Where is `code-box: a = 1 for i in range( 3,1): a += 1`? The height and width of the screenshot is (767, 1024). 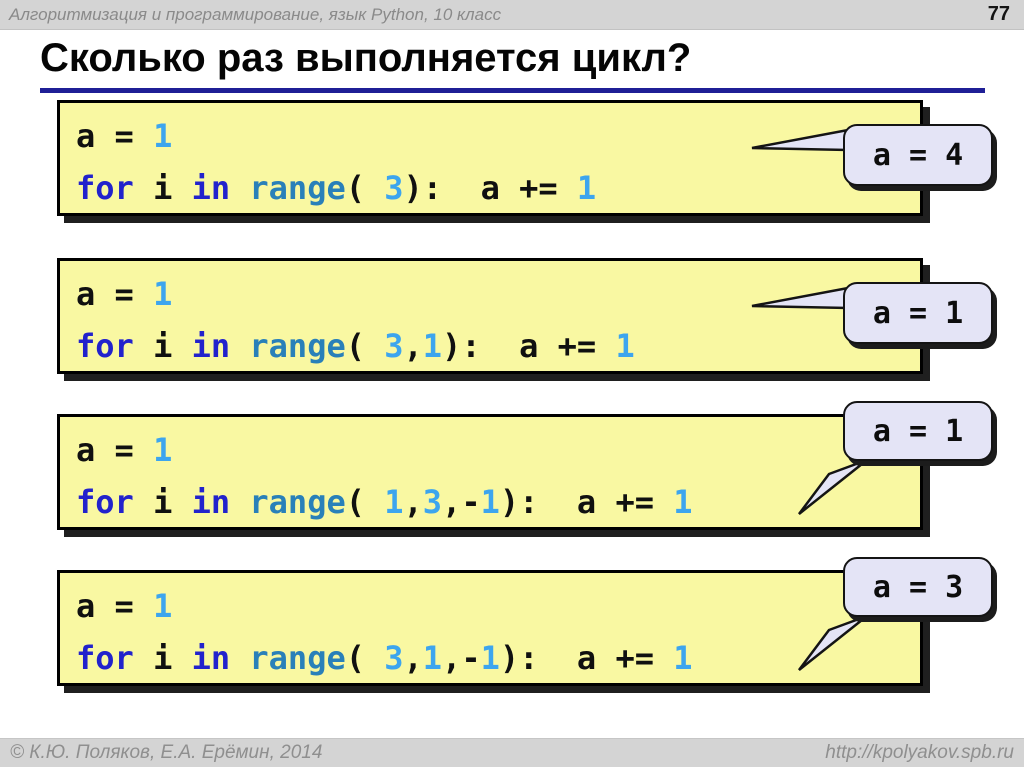 code-box: a = 1 for i in range( 3,1): a += 1 is located at coordinates (490, 316).